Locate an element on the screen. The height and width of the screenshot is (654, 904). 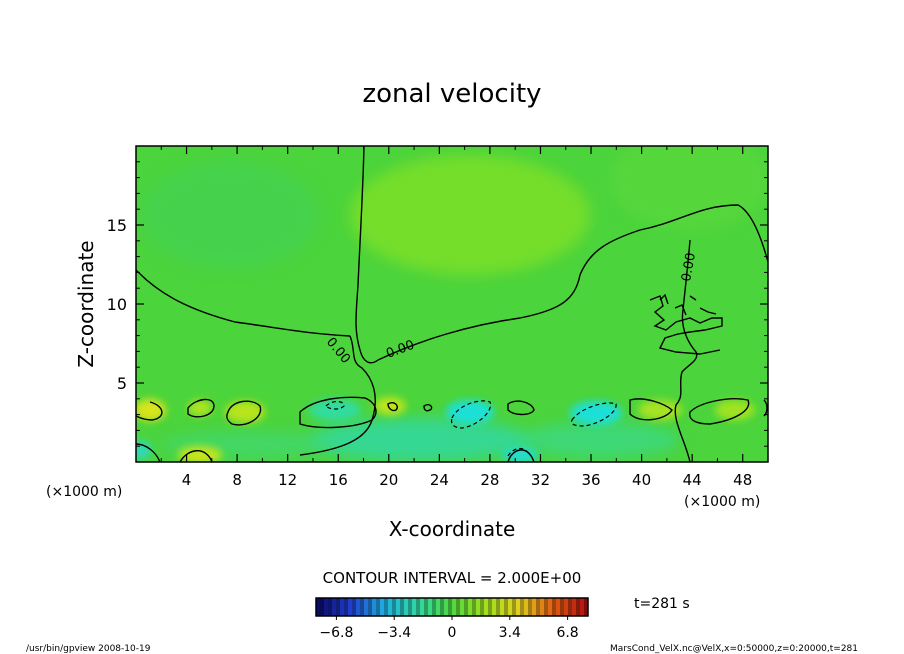
x-tick-label: 8 is located at coordinates (237, 480).